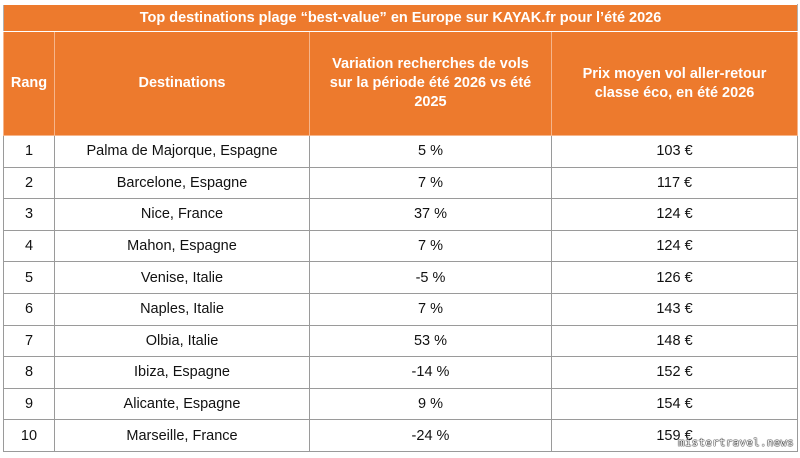  I want to click on table-row: 9 Alicante, Espagne 9 % 154 €, so click(401, 404).